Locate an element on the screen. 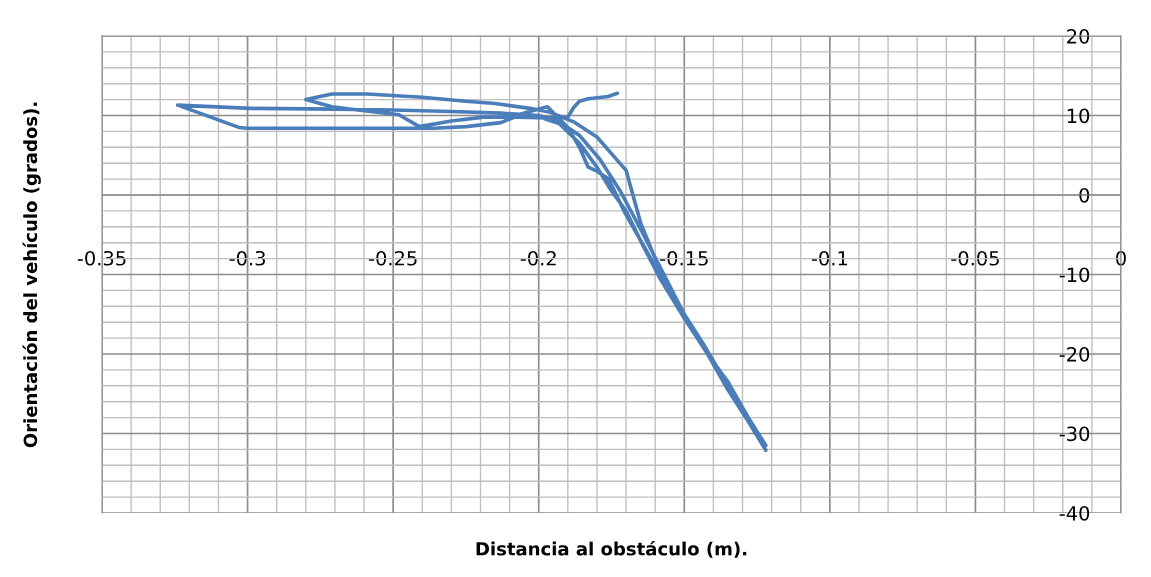 This screenshot has height=577, width=1151. y-tick-label: -20 is located at coordinates (1074, 354).